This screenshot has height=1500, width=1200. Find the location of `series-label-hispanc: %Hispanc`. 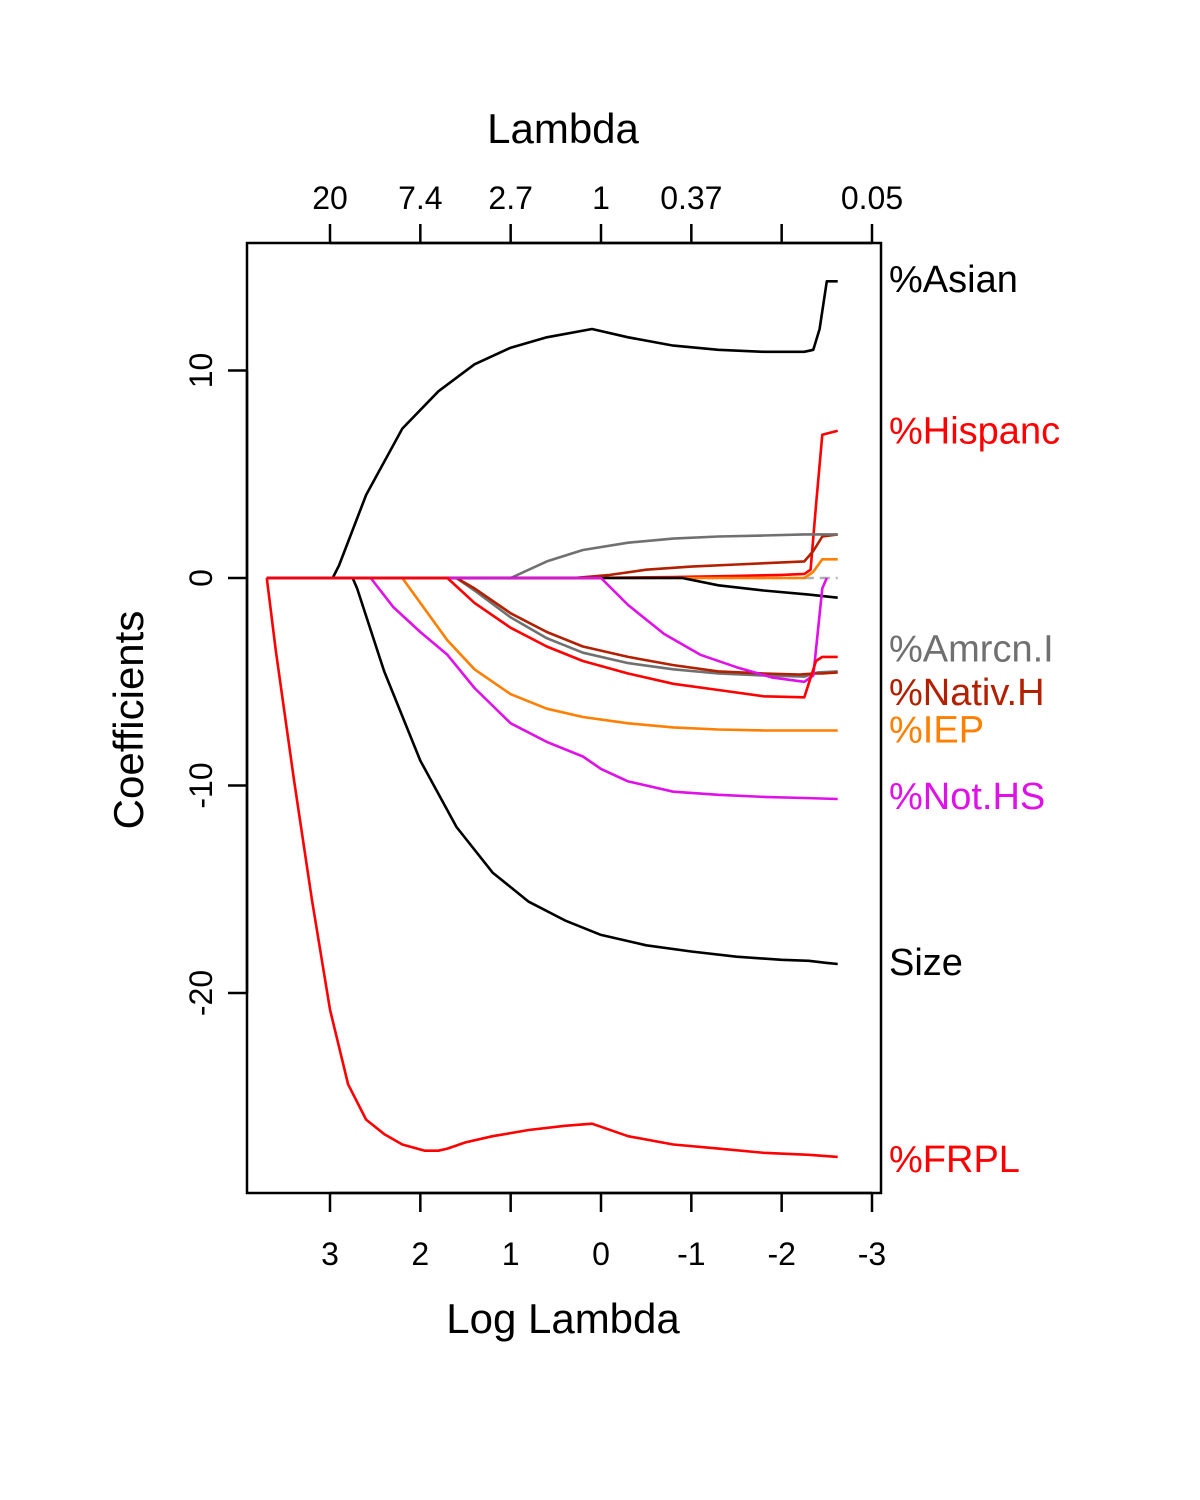

series-label-hispanc: %Hispanc is located at coordinates (974, 432).